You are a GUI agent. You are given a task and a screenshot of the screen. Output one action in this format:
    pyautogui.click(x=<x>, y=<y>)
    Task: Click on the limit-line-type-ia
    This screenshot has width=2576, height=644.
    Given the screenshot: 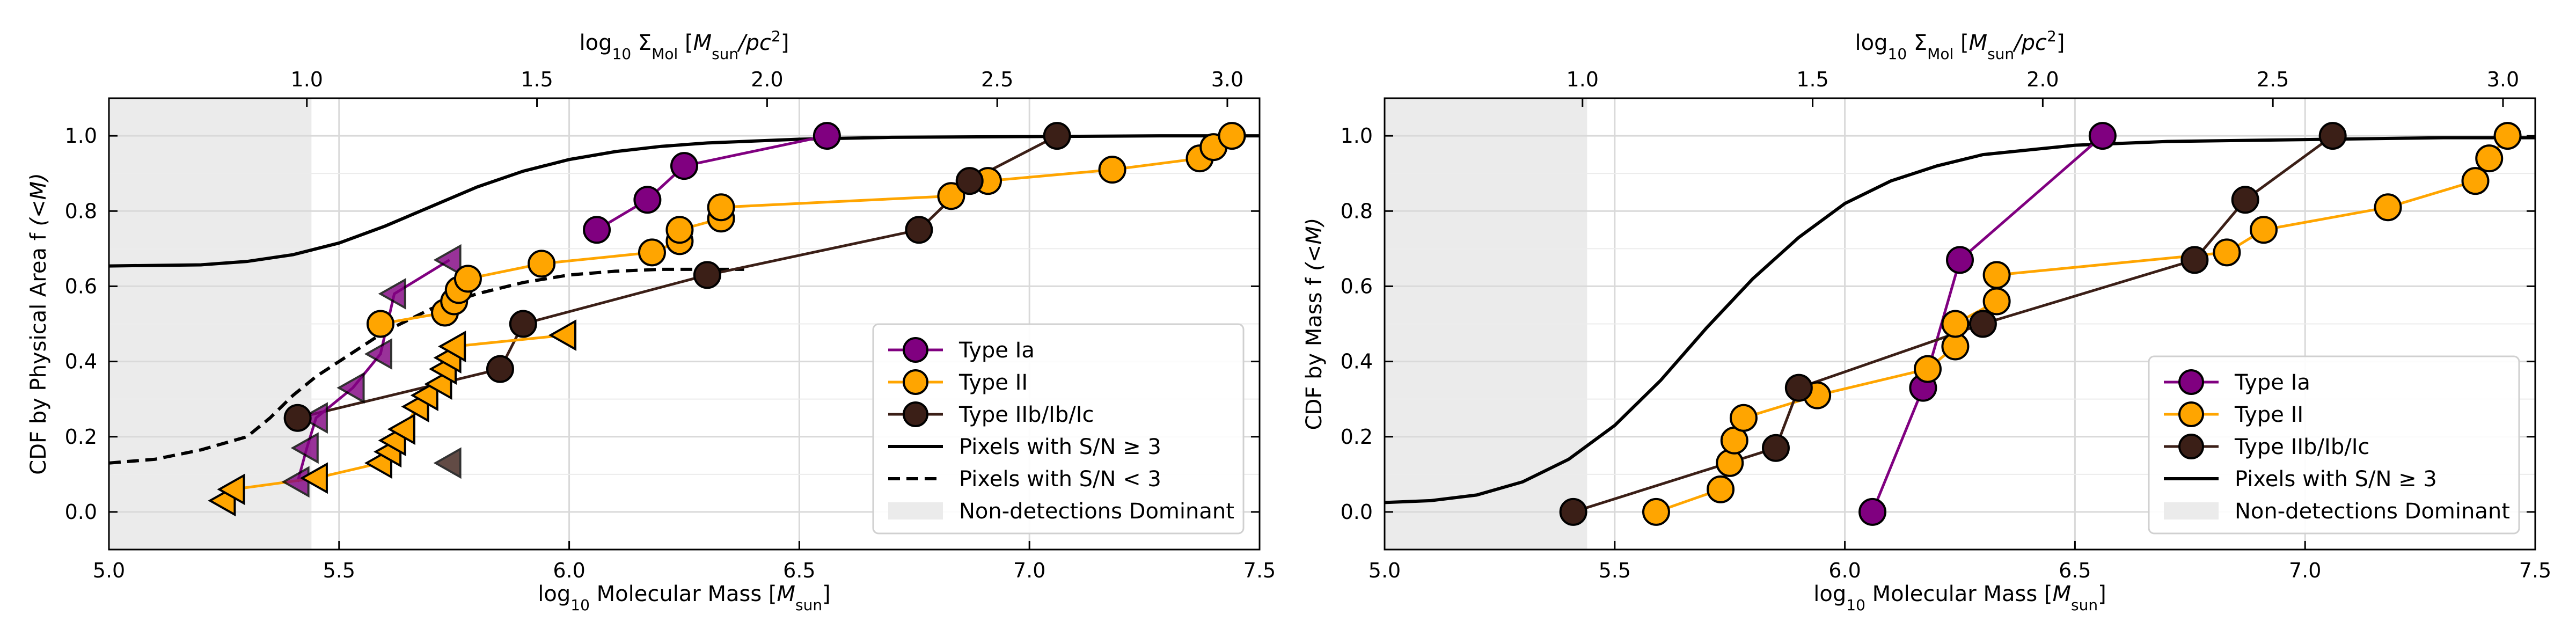 What is the action you would take?
    pyautogui.click(x=373, y=370)
    